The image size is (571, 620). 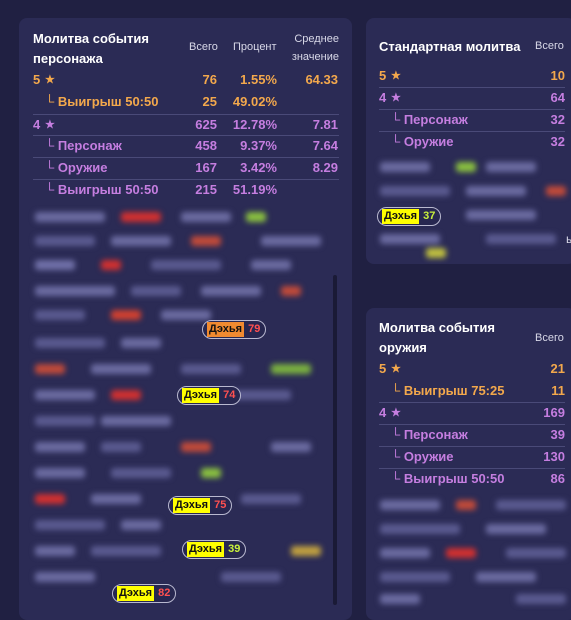 What do you see at coordinates (234, 549) in the screenshot?
I see `pity-count: 39` at bounding box center [234, 549].